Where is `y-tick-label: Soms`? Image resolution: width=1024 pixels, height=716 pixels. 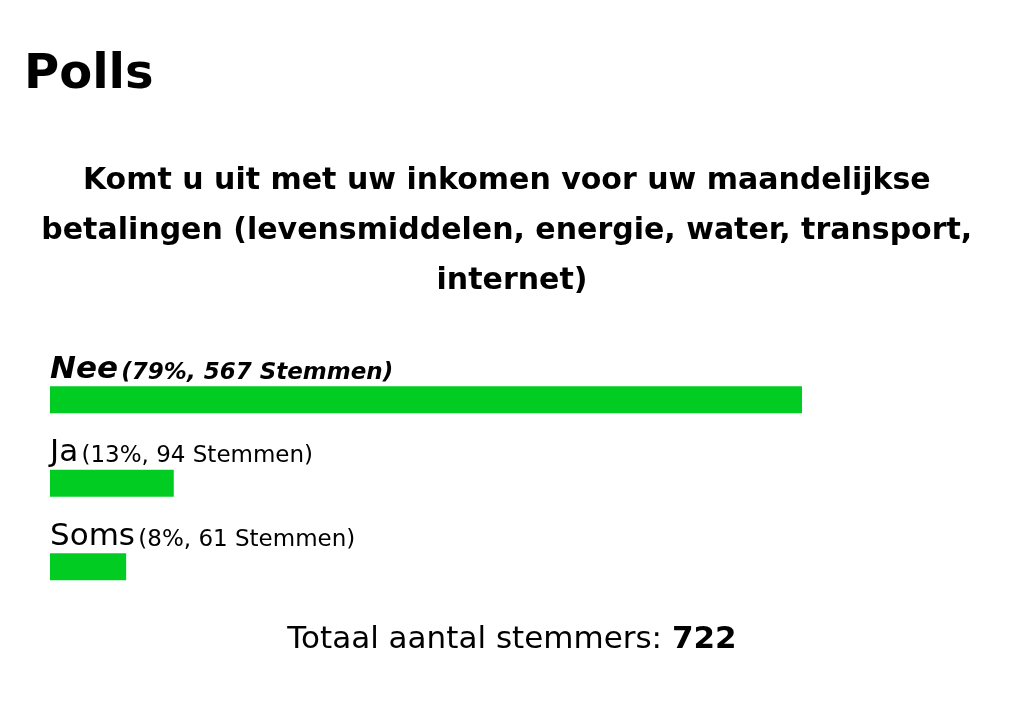
y-tick-label: Soms is located at coordinates (92, 533).